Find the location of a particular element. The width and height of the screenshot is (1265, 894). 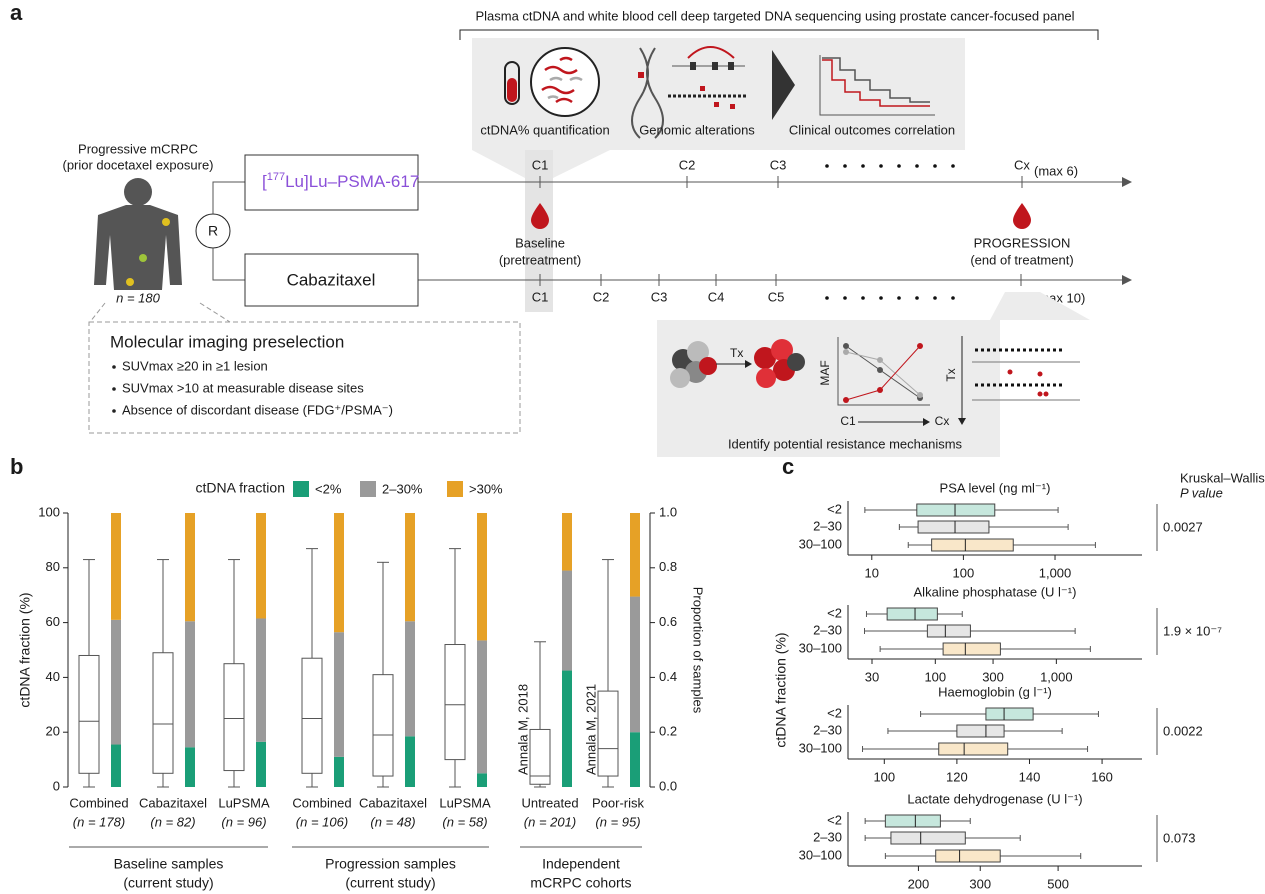

x-tick-n: (n = 178) is located at coordinates (99, 821).